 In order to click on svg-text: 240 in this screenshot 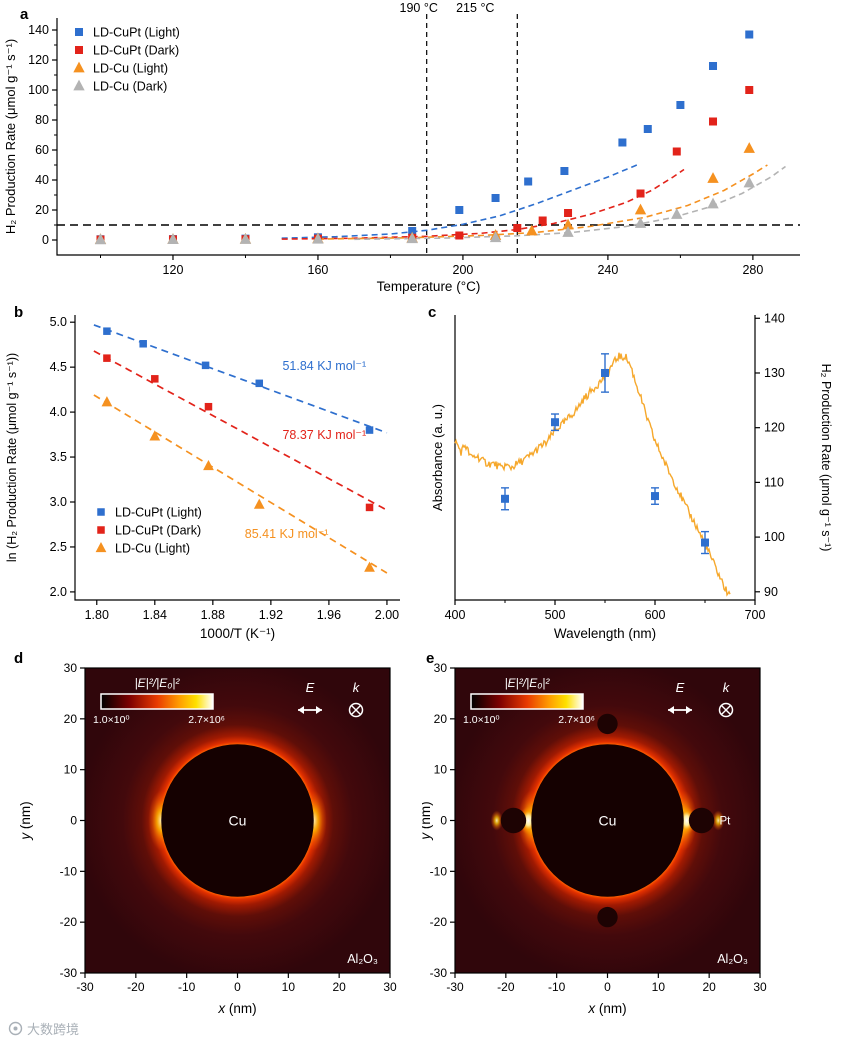, I will do `click(607, 270)`.